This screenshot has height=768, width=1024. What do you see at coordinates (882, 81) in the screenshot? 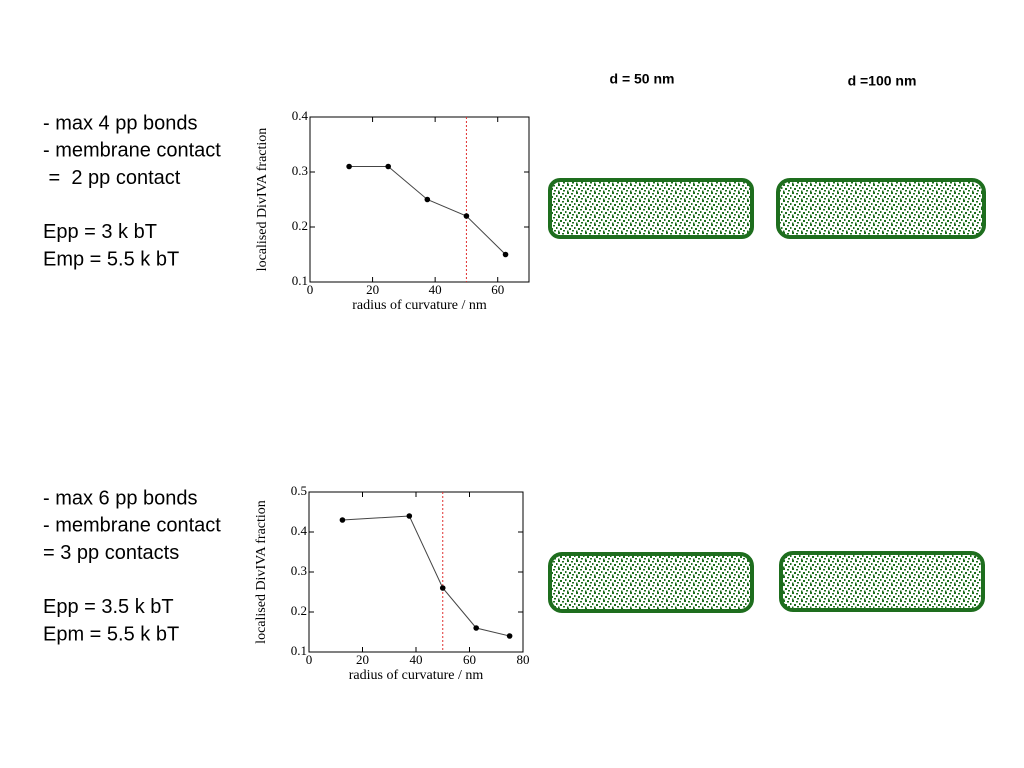
I see `column-label: d =100 nm` at bounding box center [882, 81].